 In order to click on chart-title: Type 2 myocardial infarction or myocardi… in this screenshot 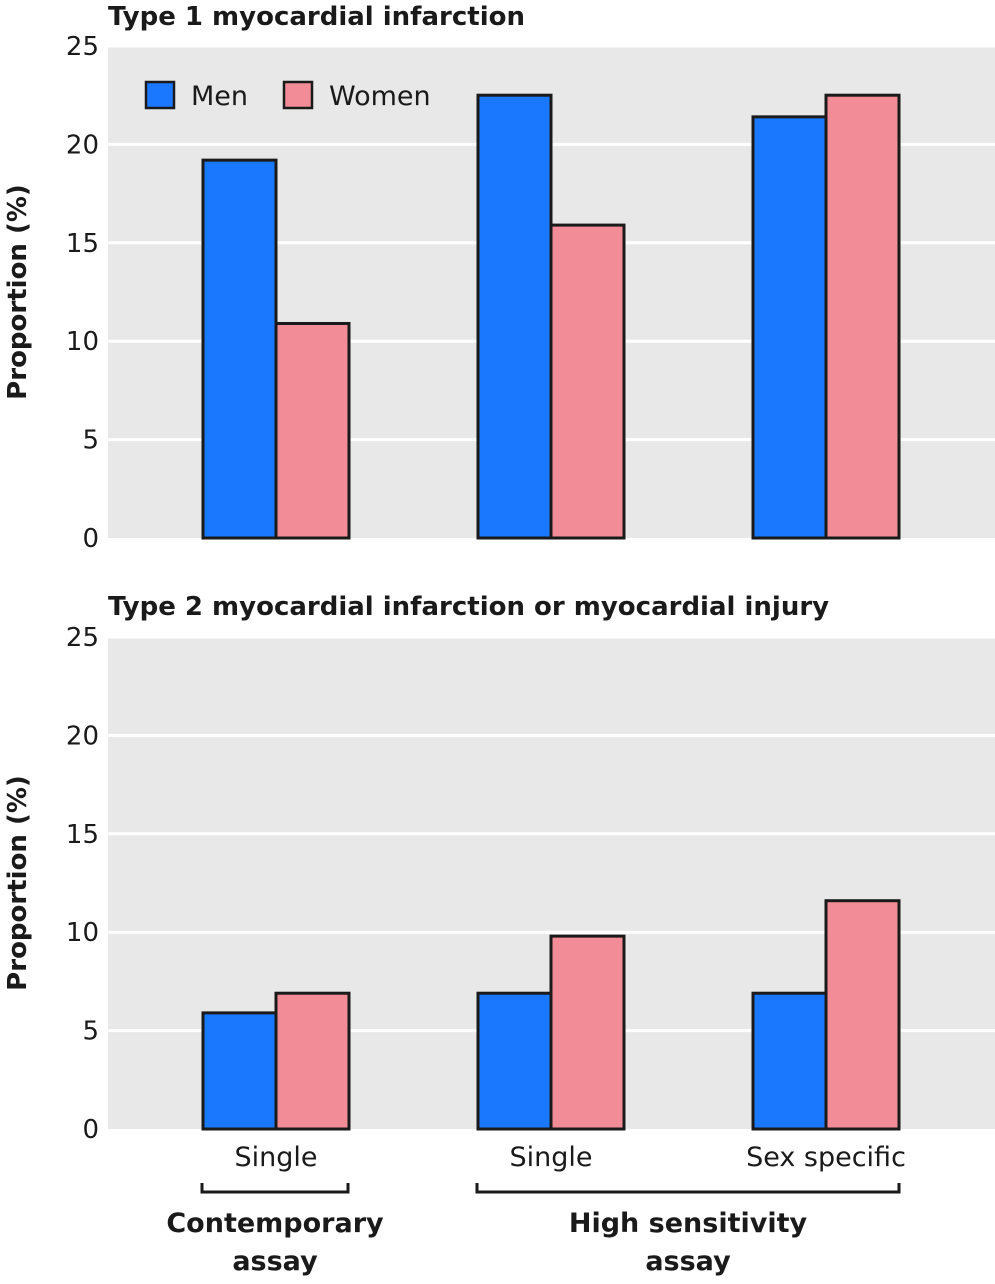, I will do `click(468, 607)`.